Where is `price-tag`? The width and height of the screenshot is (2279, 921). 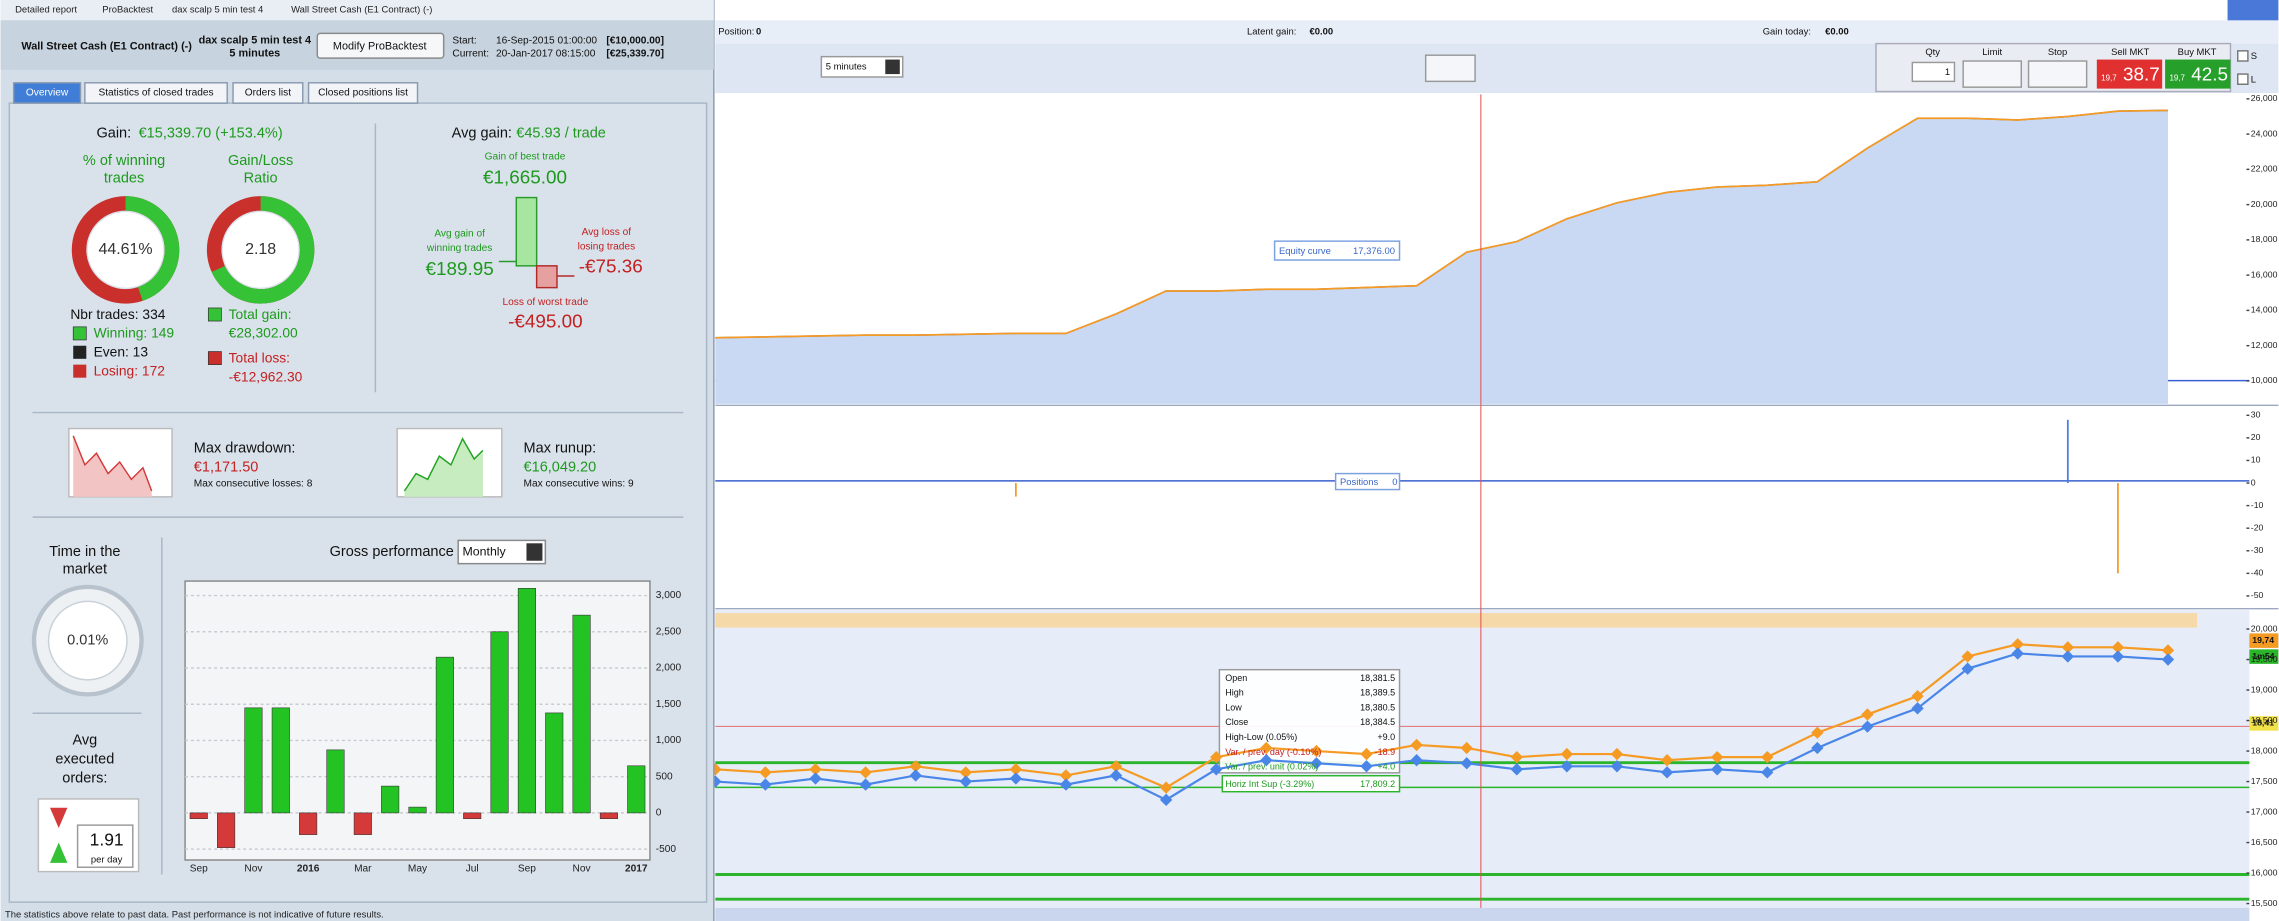
price-tag is located at coordinates (2264, 723).